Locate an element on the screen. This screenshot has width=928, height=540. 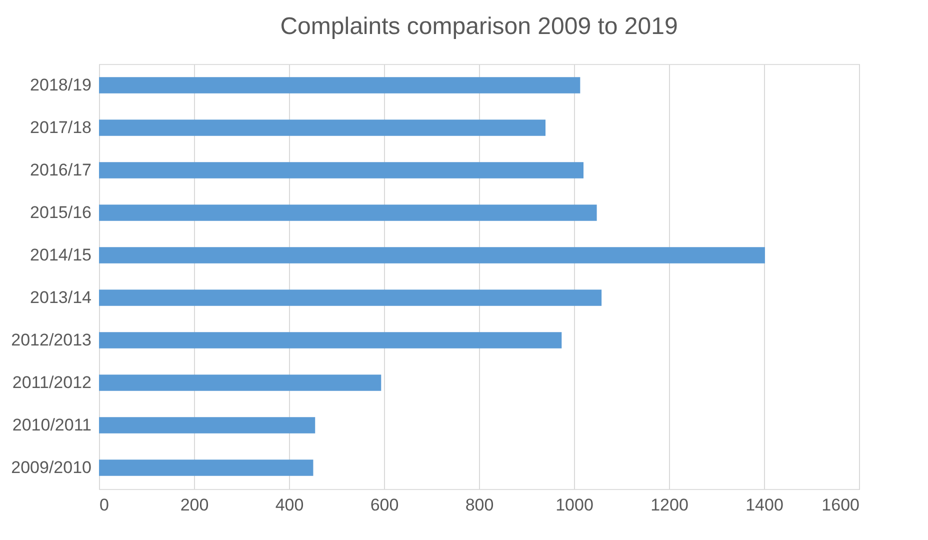
y-tick-label: 2016/17 is located at coordinates (61, 170).